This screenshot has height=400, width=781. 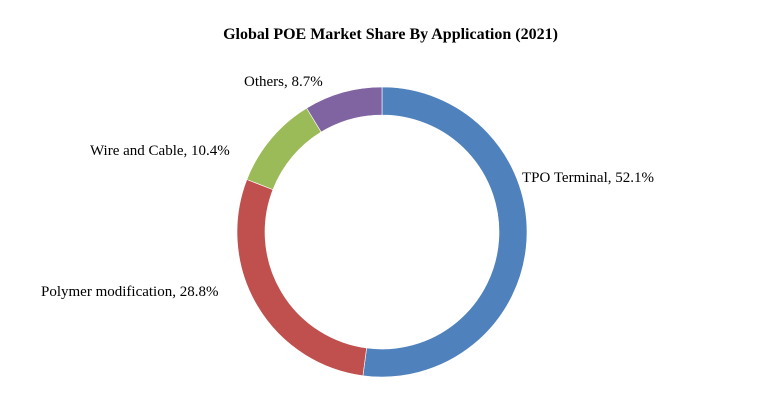 What do you see at coordinates (344, 109) in the screenshot?
I see `slice-others` at bounding box center [344, 109].